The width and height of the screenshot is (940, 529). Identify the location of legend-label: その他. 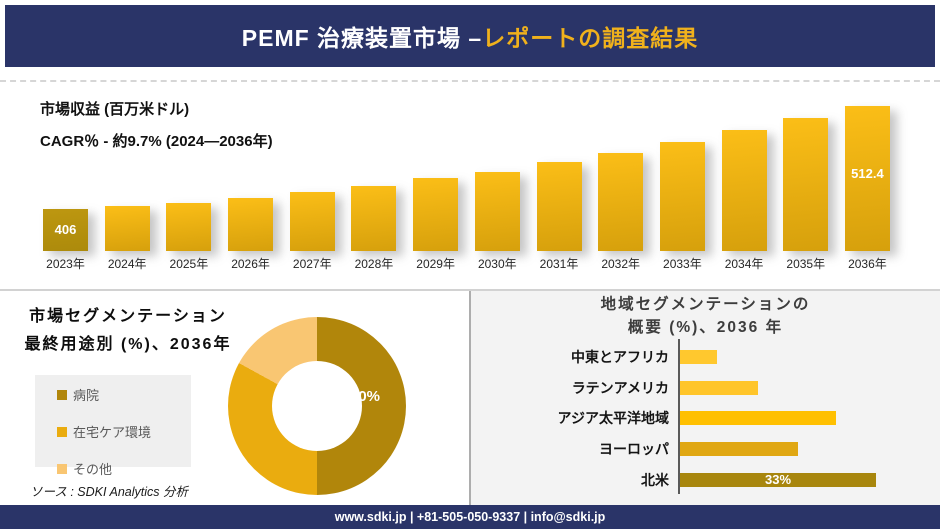
(93, 469).